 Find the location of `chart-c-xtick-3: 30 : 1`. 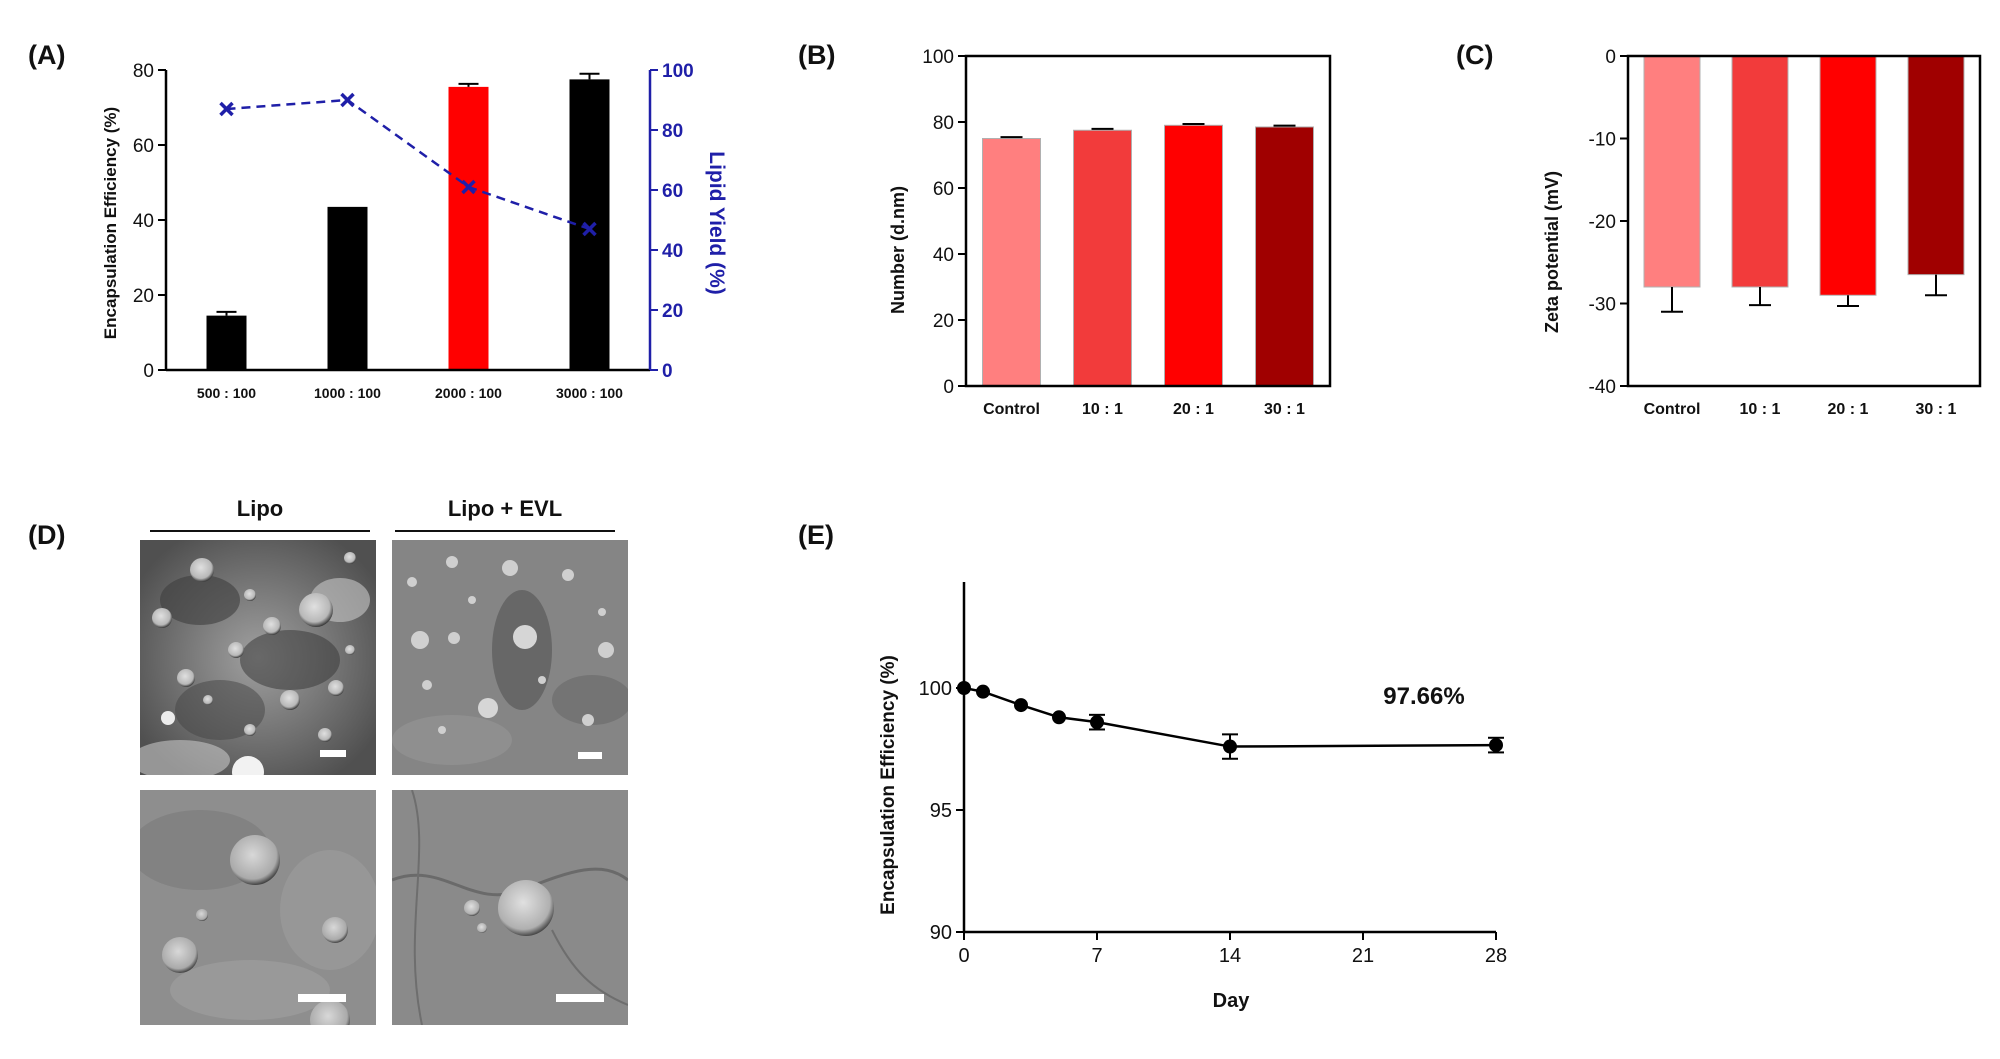

chart-c-xtick-3: 30 : 1 is located at coordinates (1936, 409).